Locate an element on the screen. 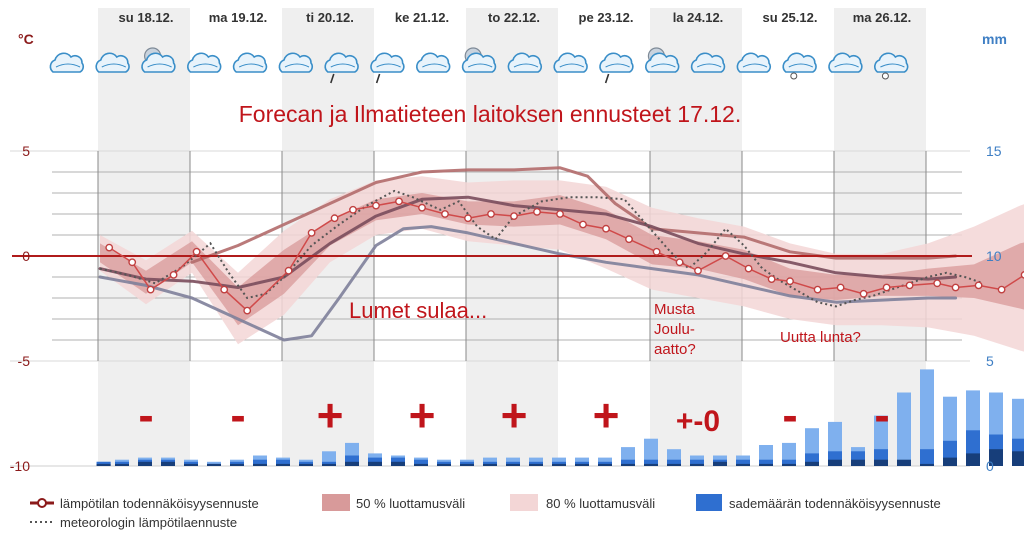  left-tick-label: -10 is located at coordinates (20, 466).